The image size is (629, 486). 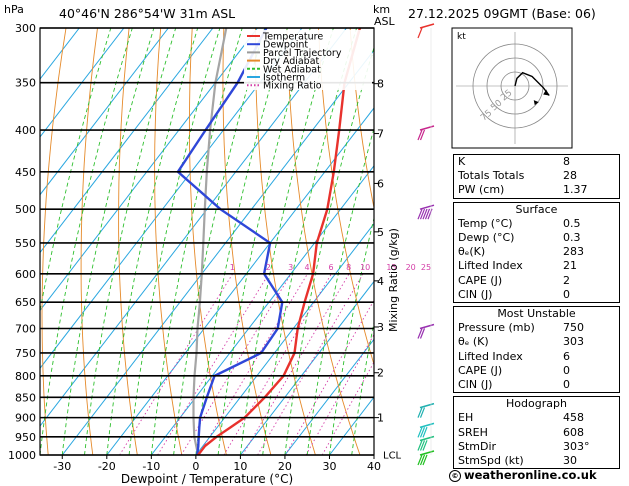 I want to click on surface-row: Temp (°C) 0.5, so click(x=536, y=224).